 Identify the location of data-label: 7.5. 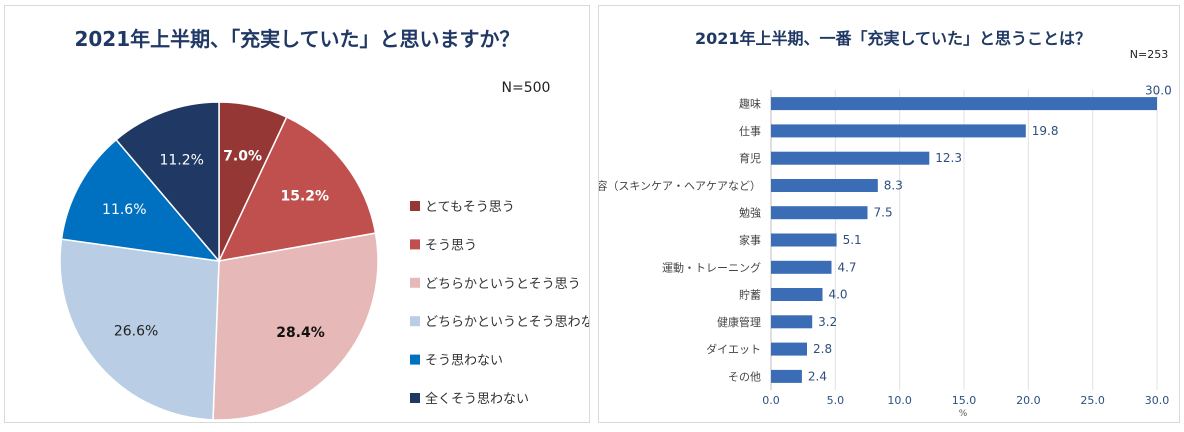
(883, 213).